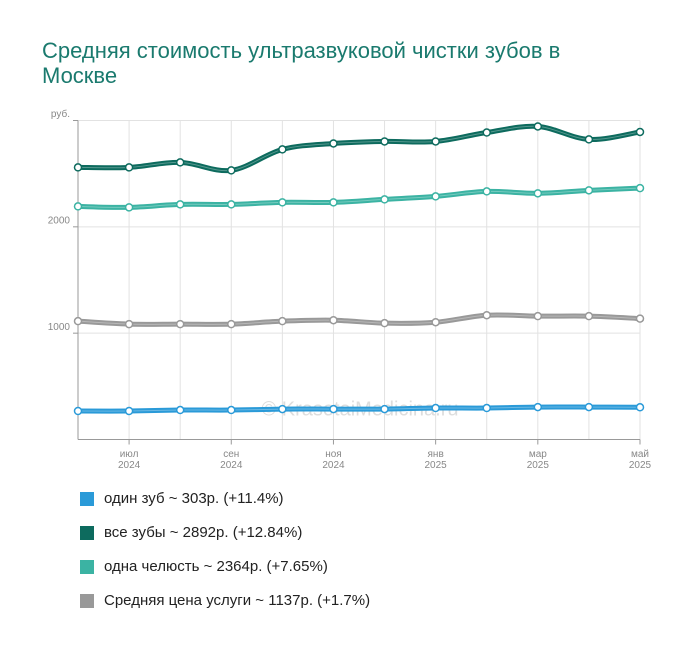 The width and height of the screenshot is (700, 651). What do you see at coordinates (216, 566) in the screenshot?
I see `legend-label: одна челюсть ~ 2364р. (+7.65%)` at bounding box center [216, 566].